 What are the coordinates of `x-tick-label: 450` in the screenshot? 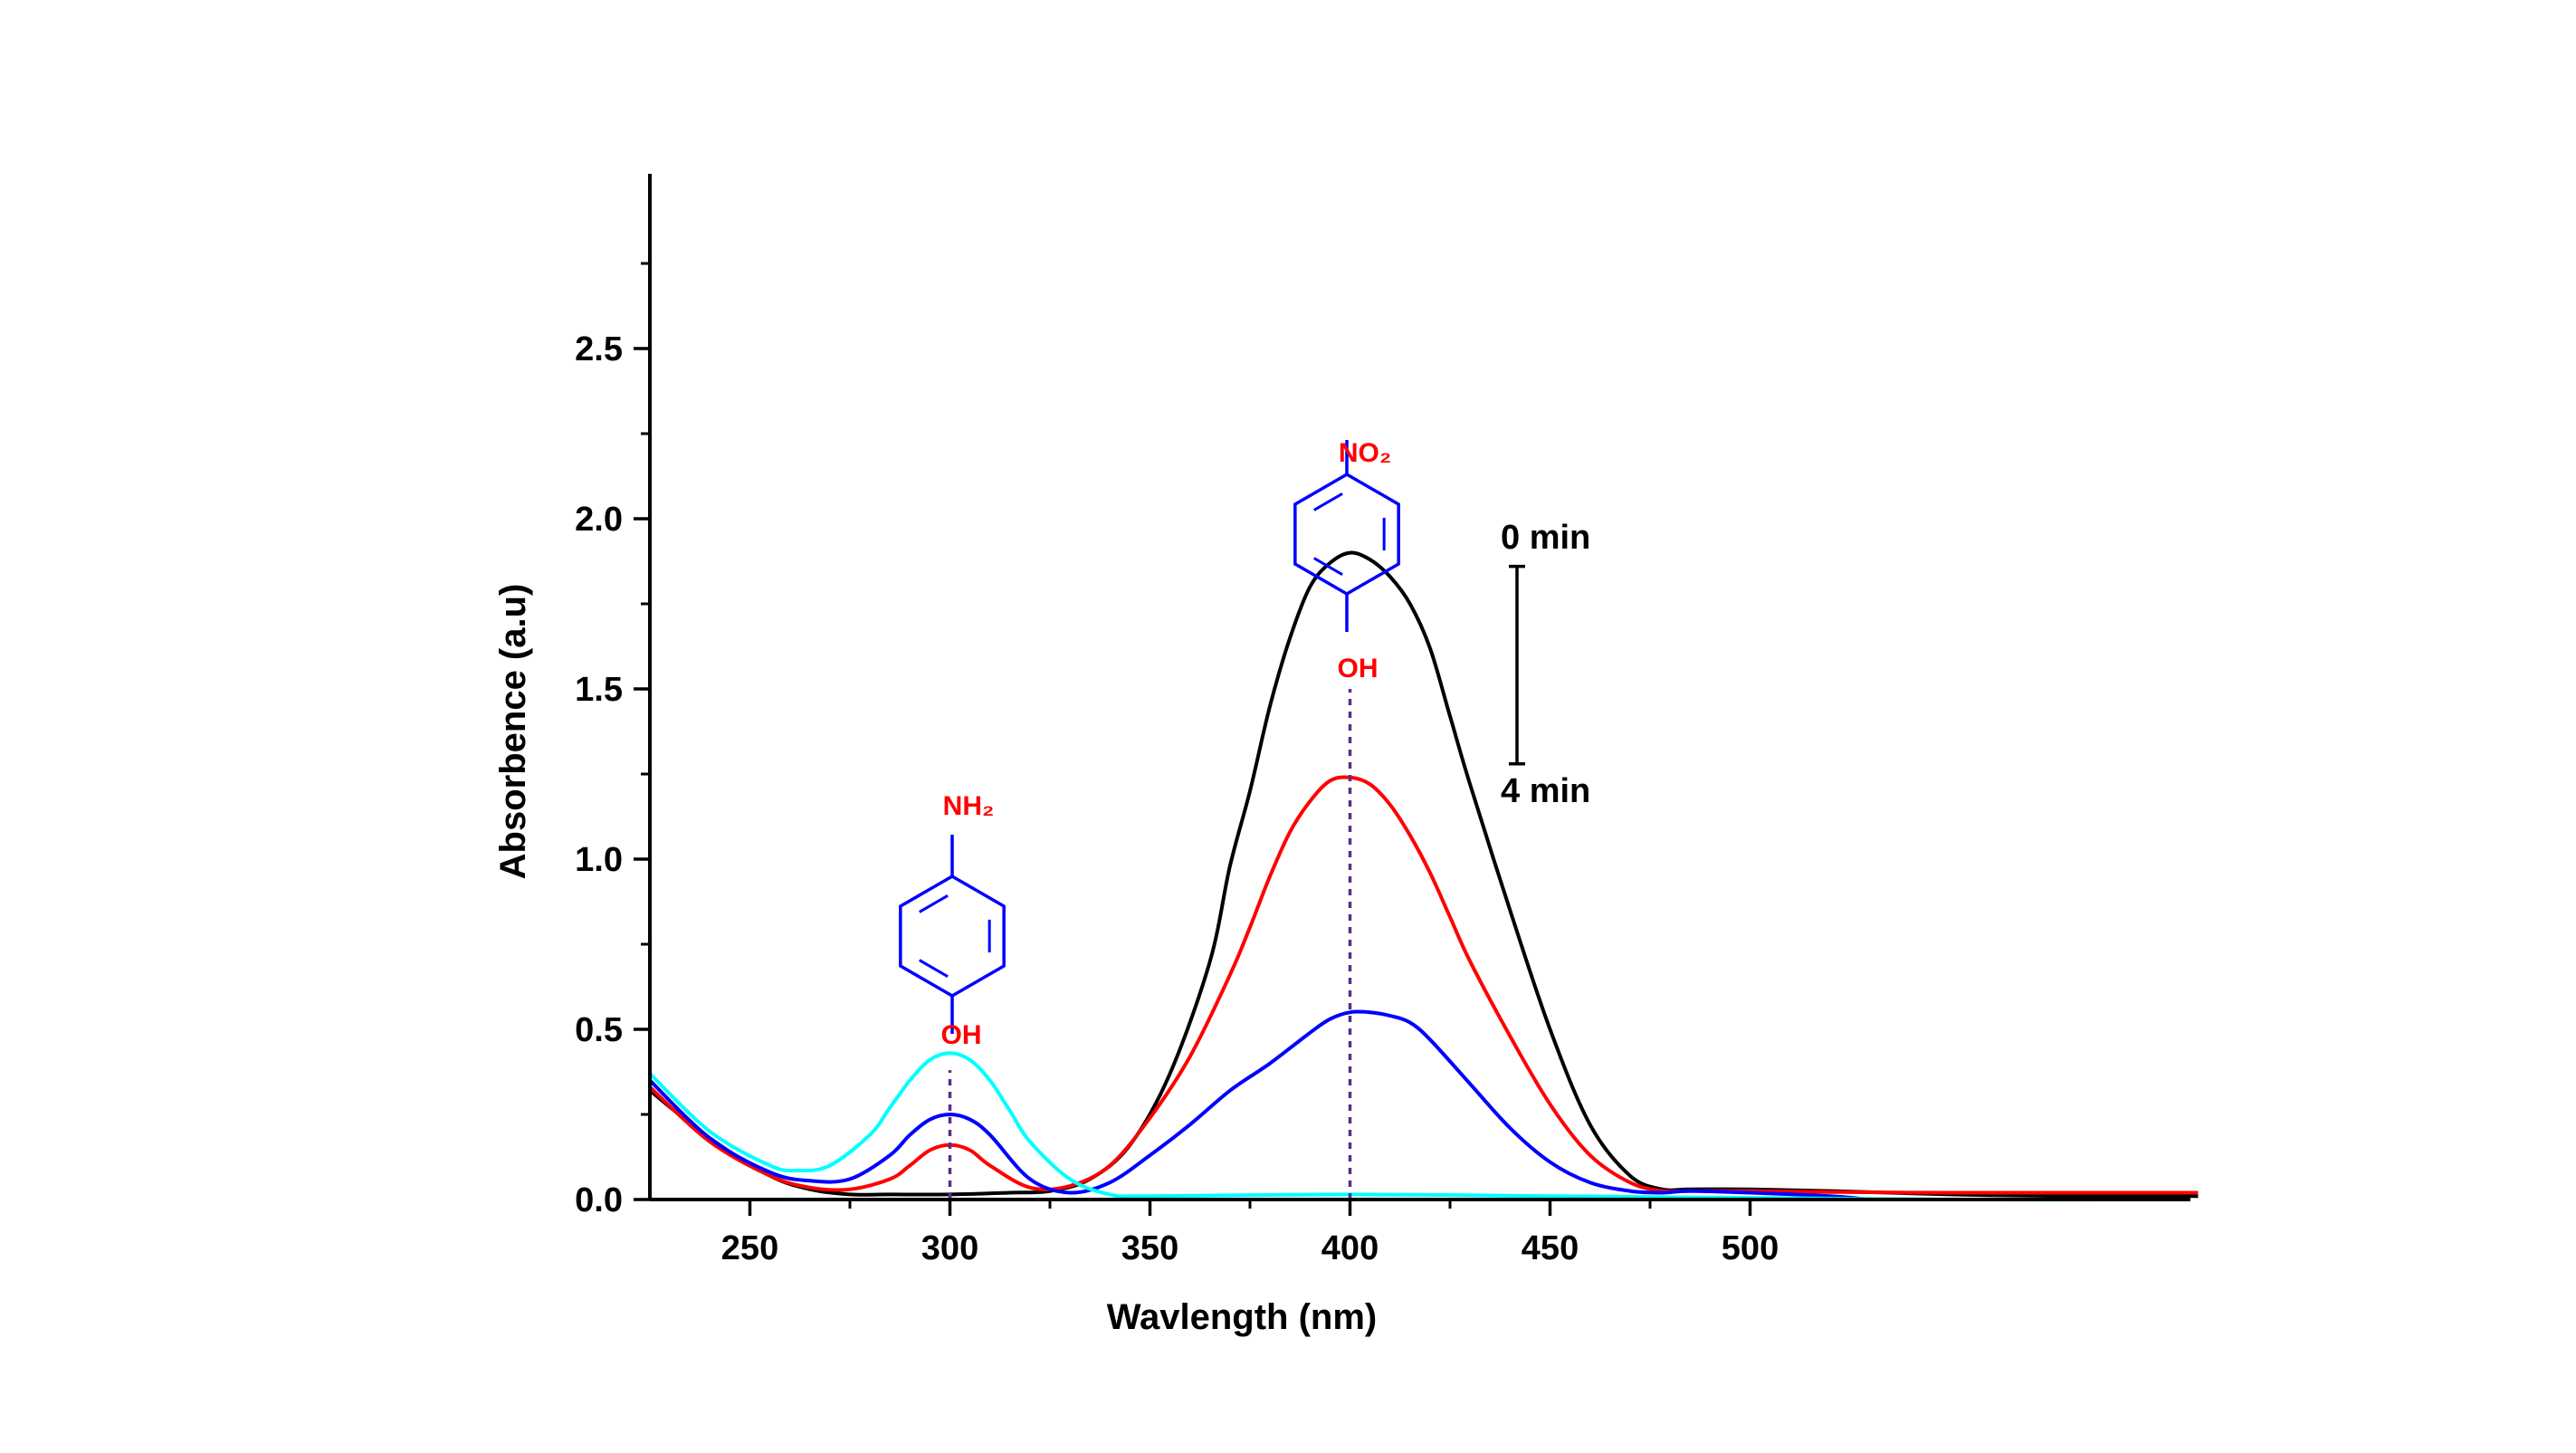 It's located at (1551, 1248).